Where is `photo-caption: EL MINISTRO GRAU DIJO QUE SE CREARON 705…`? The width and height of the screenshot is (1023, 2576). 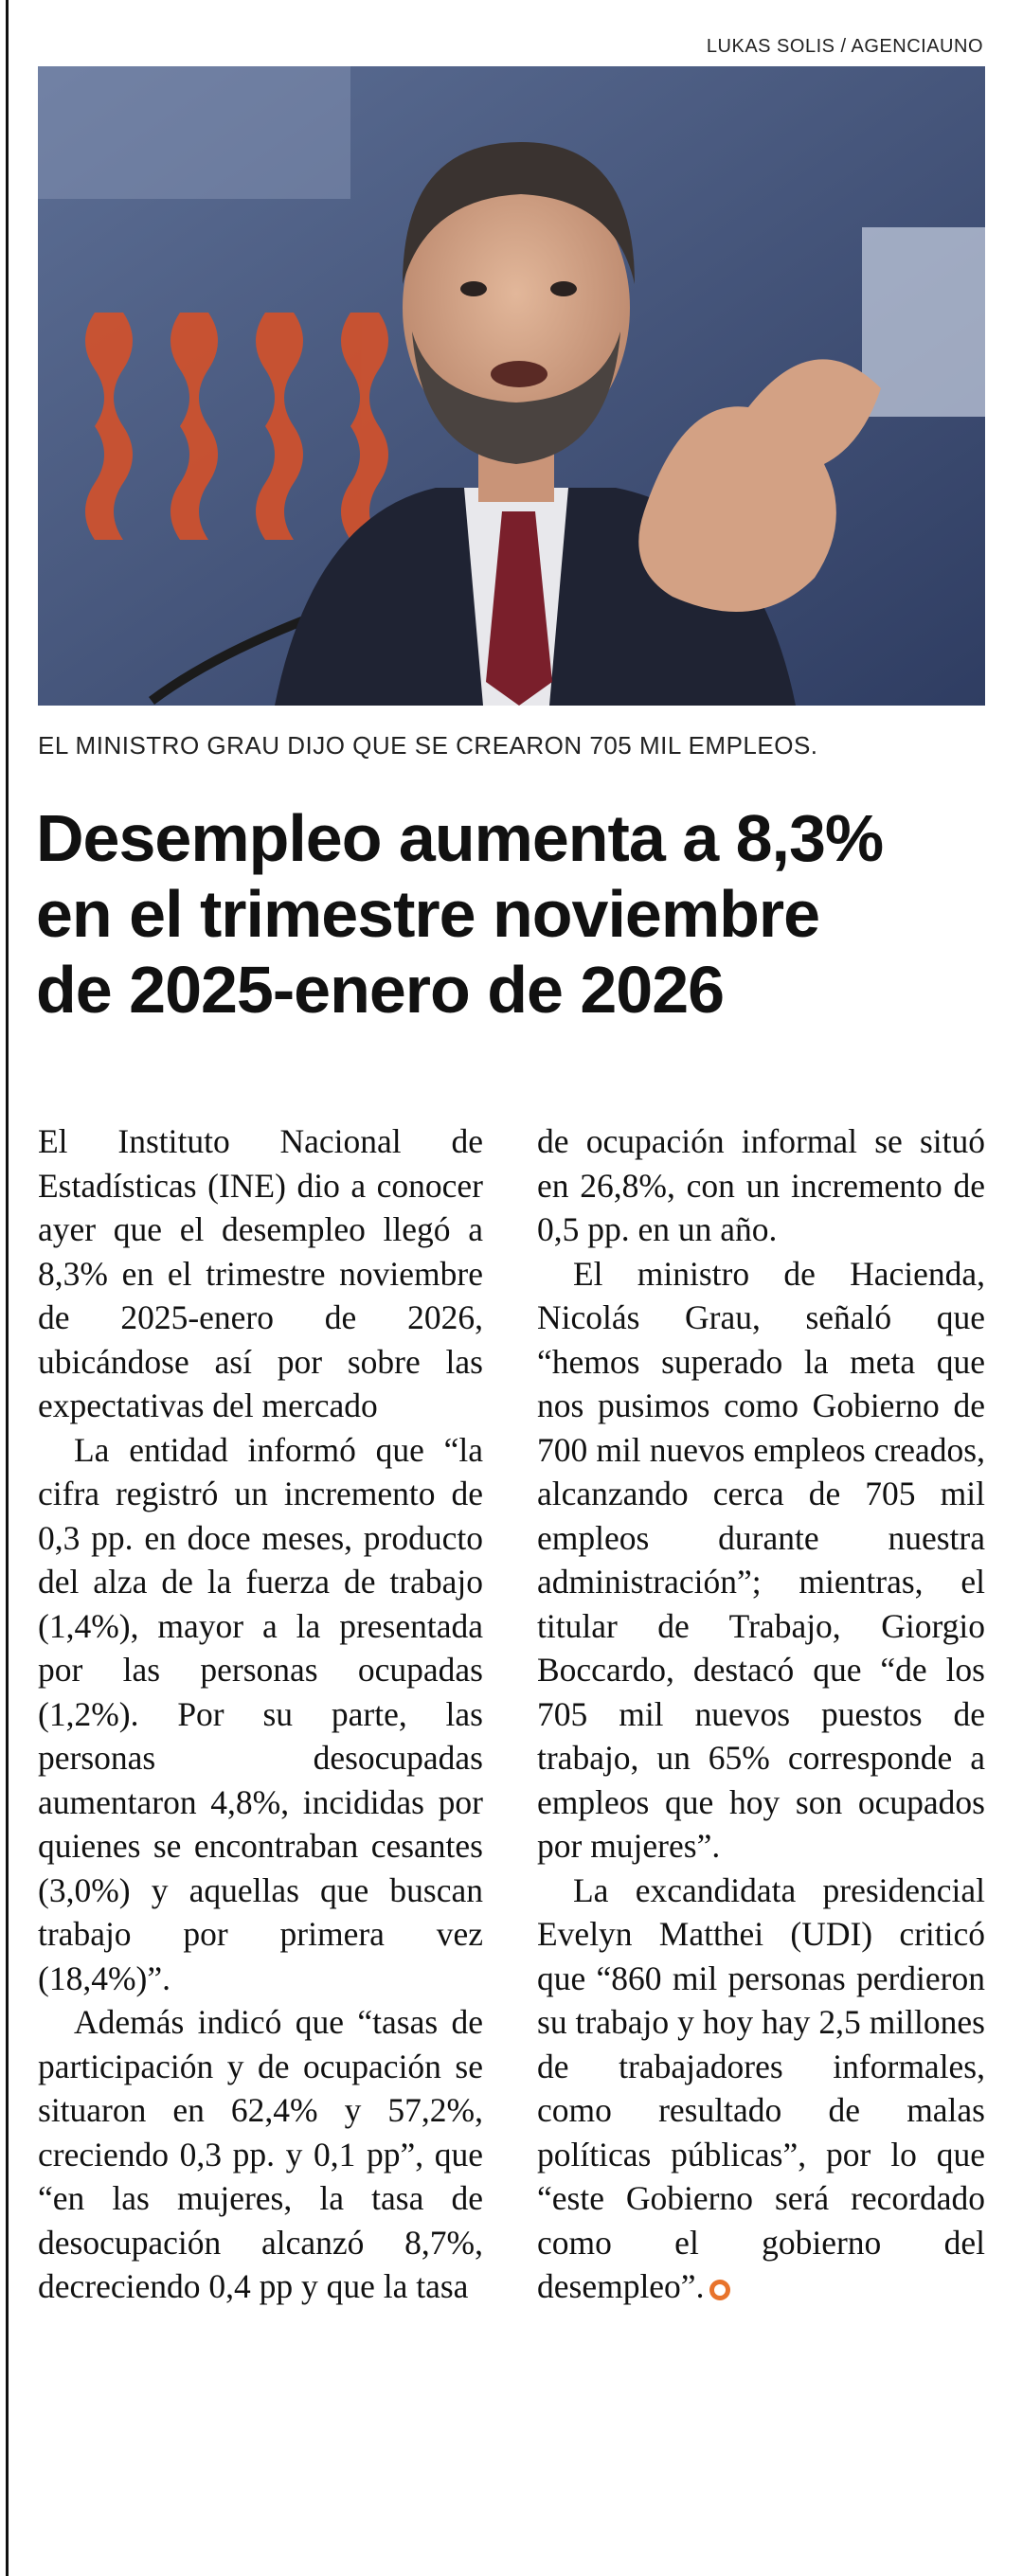 photo-caption: EL MINISTRO GRAU DIJO QUE SE CREARON 705… is located at coordinates (428, 745).